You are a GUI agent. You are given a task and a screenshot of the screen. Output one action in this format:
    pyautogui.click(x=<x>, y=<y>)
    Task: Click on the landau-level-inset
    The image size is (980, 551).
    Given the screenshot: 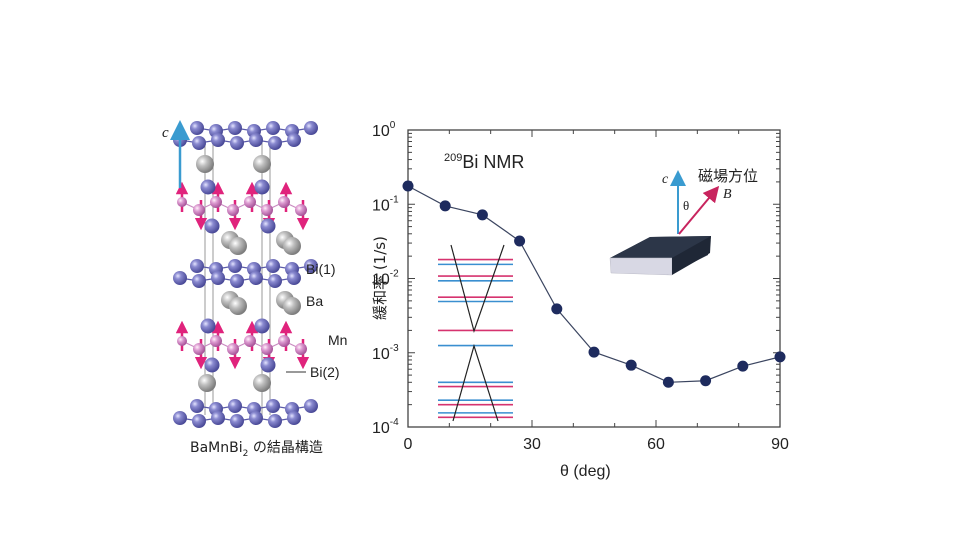 What is the action you would take?
    pyautogui.click(x=475, y=338)
    